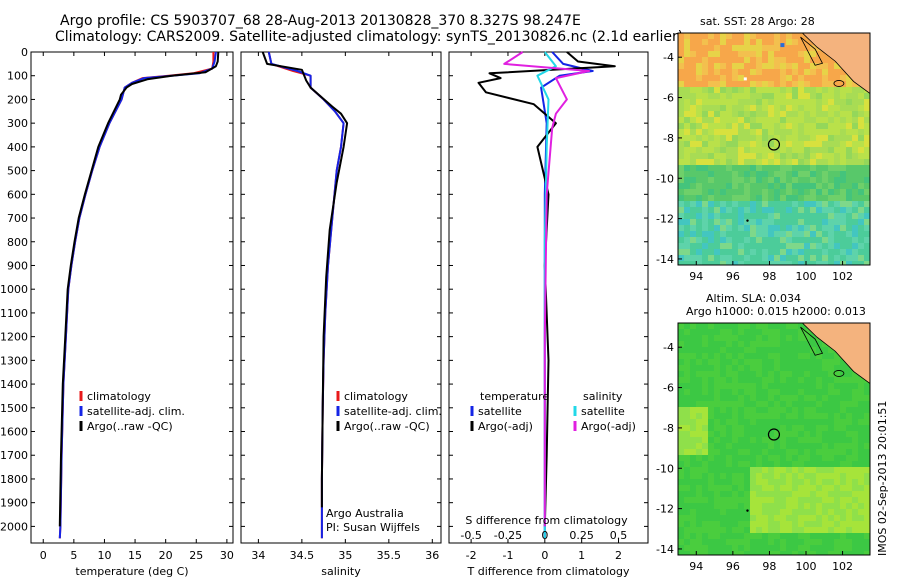  Describe the element at coordinates (345, 555) in the screenshot. I see `salinity-xtick-label: 35` at that location.